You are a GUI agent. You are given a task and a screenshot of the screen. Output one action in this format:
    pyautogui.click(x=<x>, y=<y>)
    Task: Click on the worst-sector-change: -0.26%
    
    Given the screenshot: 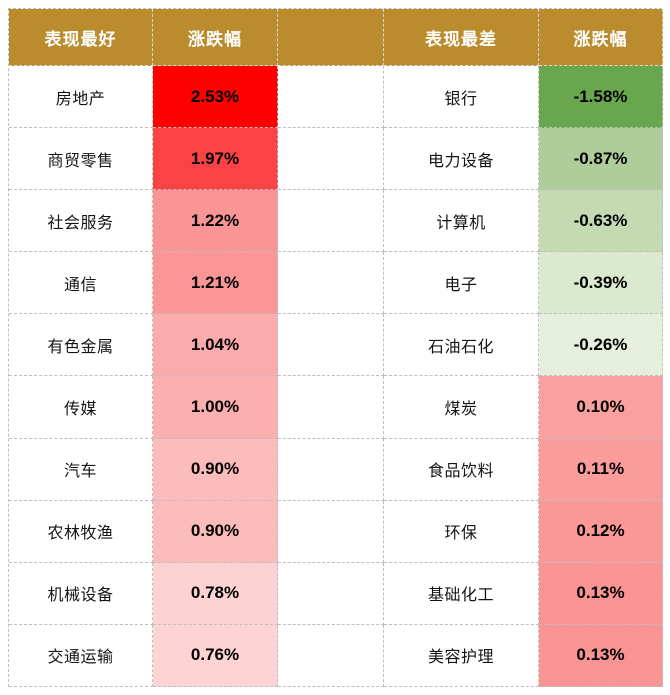 What is the action you would take?
    pyautogui.click(x=601, y=345)
    